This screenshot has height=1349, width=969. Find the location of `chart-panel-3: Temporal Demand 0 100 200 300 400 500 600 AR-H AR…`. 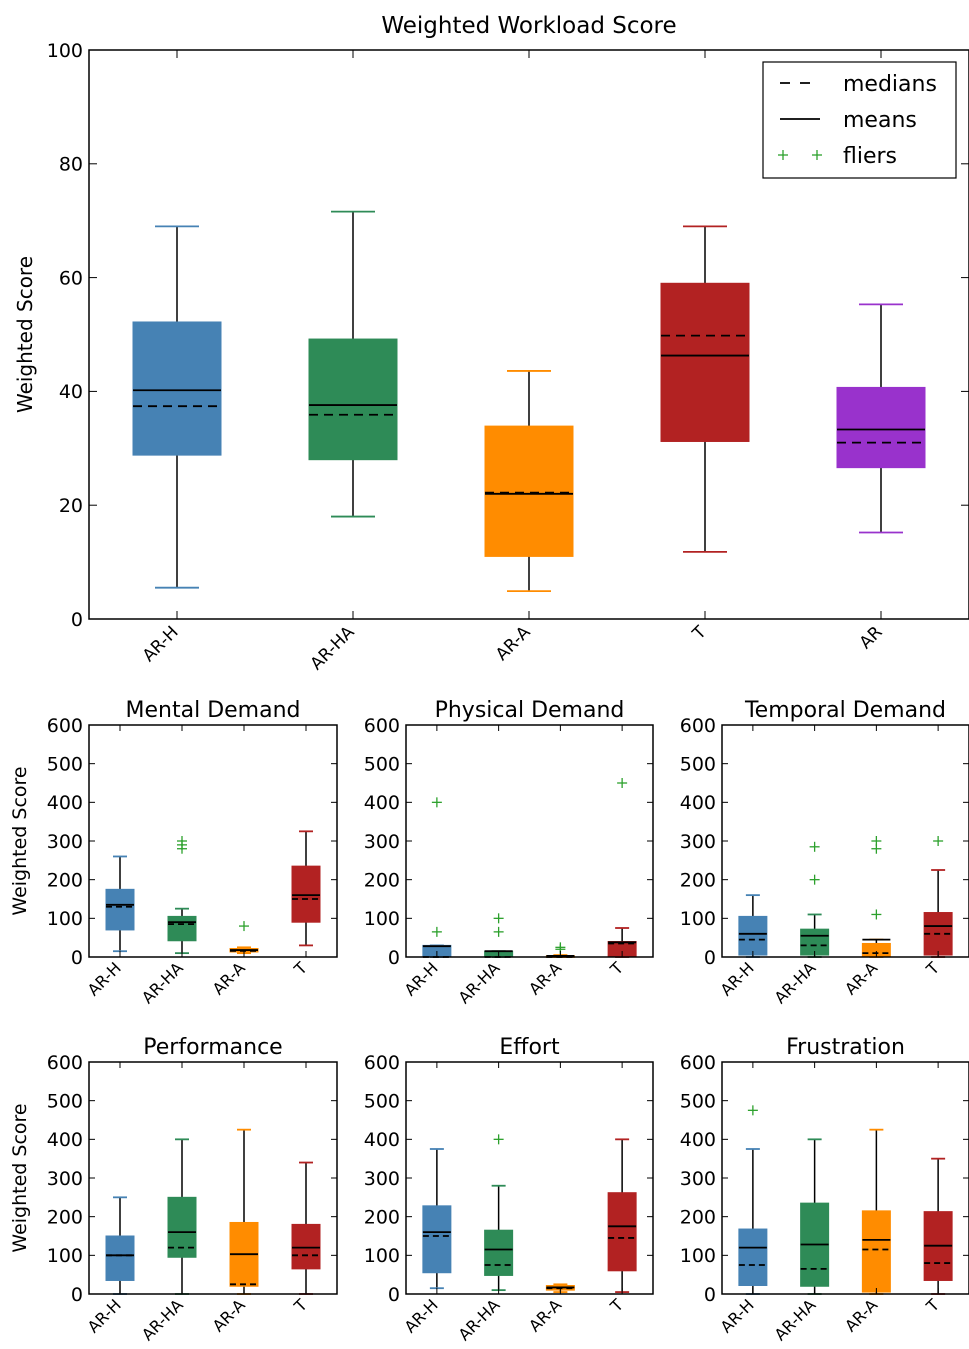

chart-panel-3: Temporal Demand 0 100 200 300 400 500 600 AR-H AR… is located at coordinates (824, 852).